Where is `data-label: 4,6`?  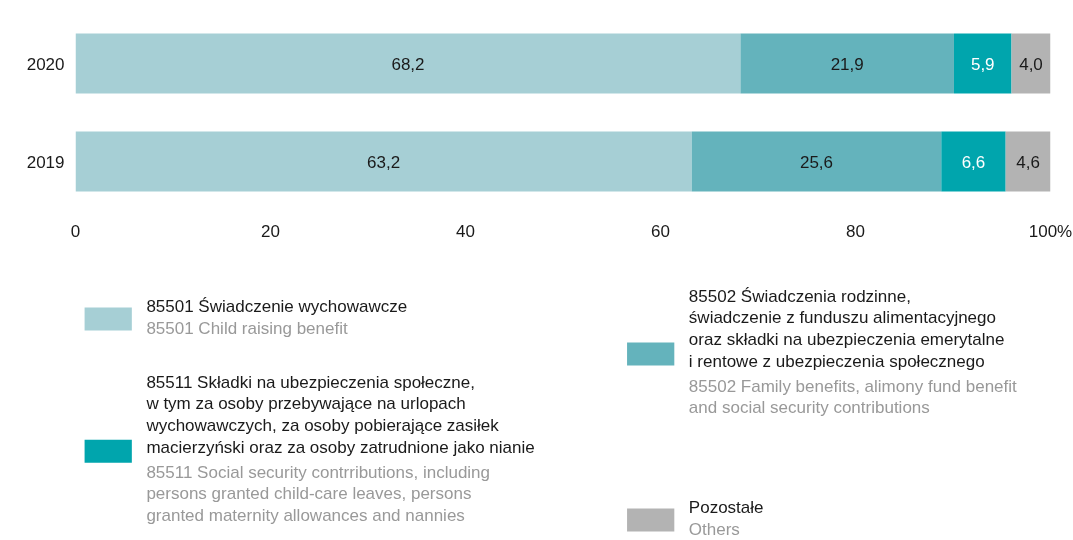
data-label: 4,6 is located at coordinates (1028, 162).